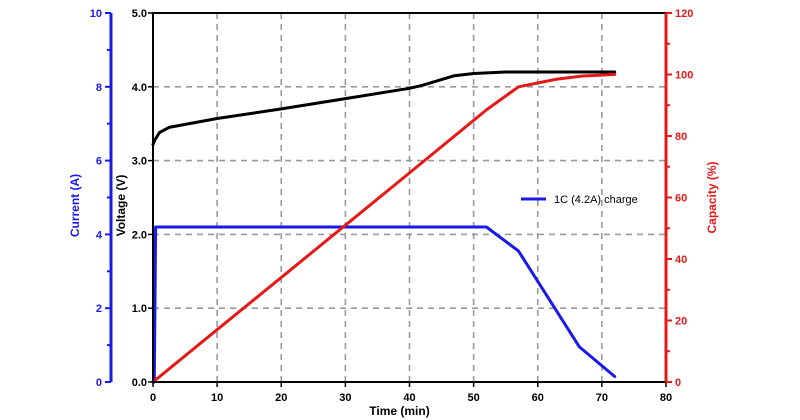 Image resolution: width=800 pixels, height=420 pixels. Describe the element at coordinates (121, 206) in the screenshot. I see `voltage-axis-title: Voltage (V)` at that location.